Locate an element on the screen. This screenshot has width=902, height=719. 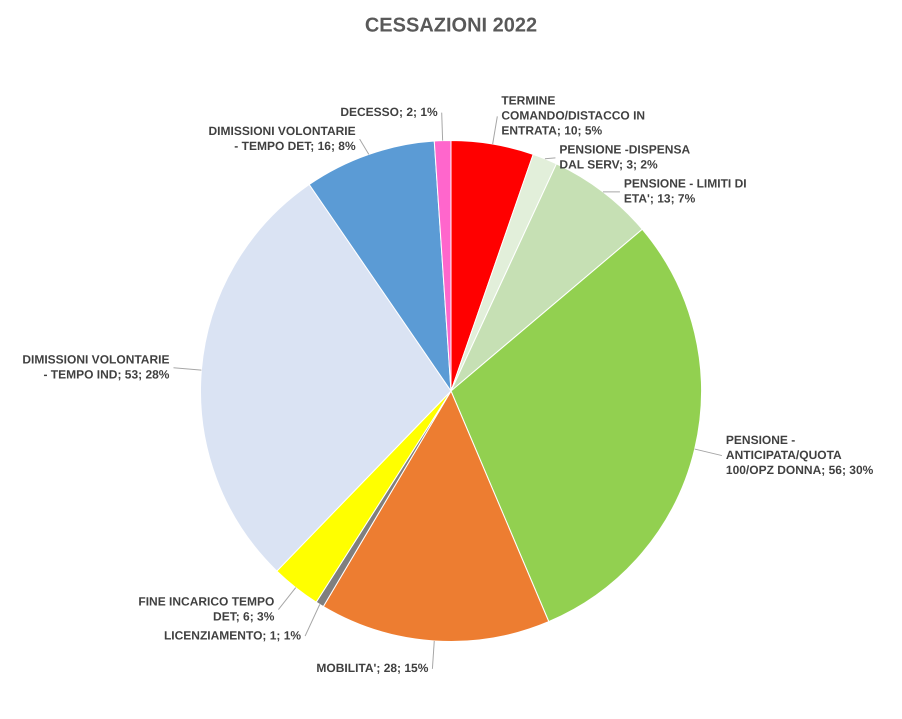
slice-label: DECESSO; 2; 1% is located at coordinates (389, 111).